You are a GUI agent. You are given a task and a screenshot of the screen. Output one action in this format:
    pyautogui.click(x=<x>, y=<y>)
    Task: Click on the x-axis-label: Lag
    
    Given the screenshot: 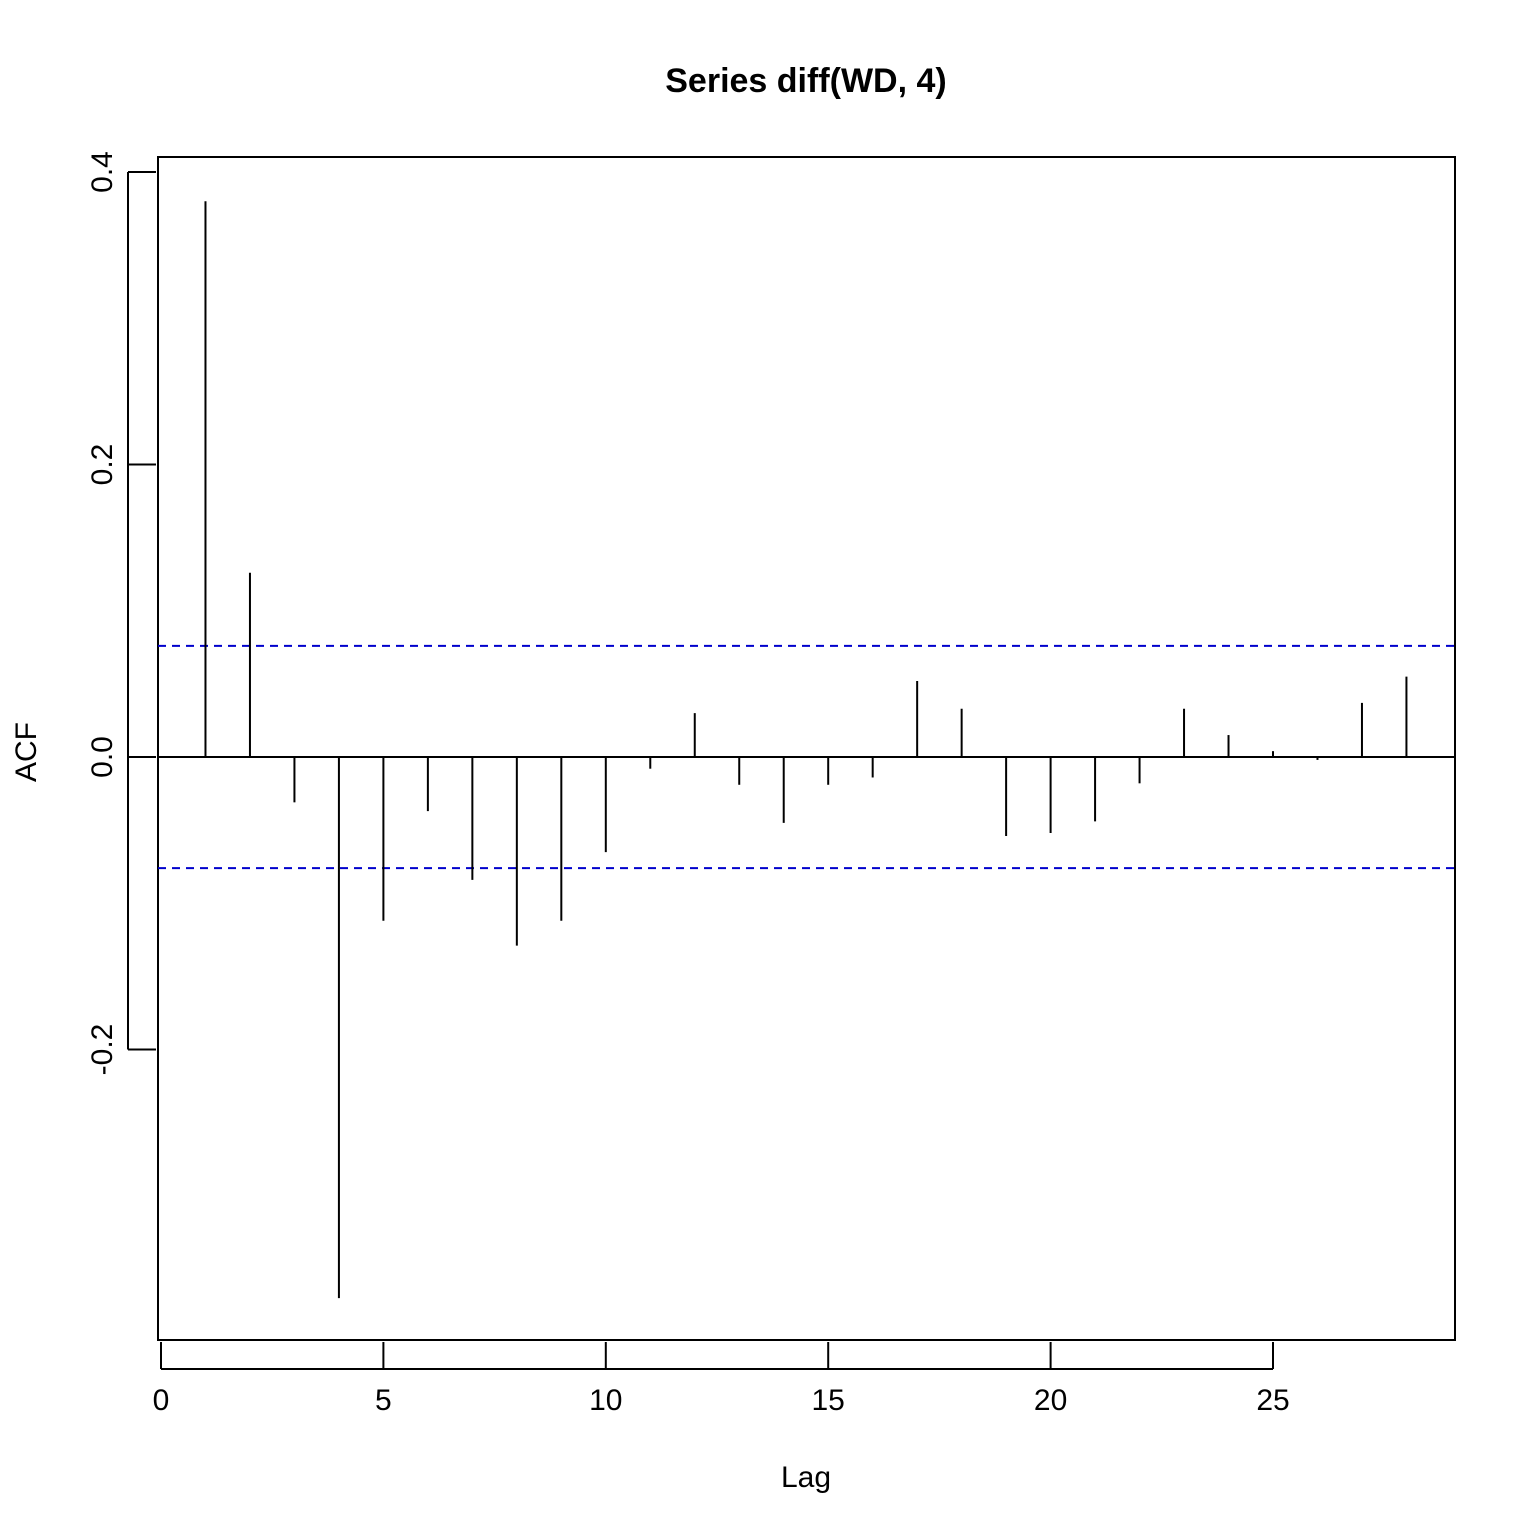 What is the action you would take?
    pyautogui.click(x=806, y=1477)
    